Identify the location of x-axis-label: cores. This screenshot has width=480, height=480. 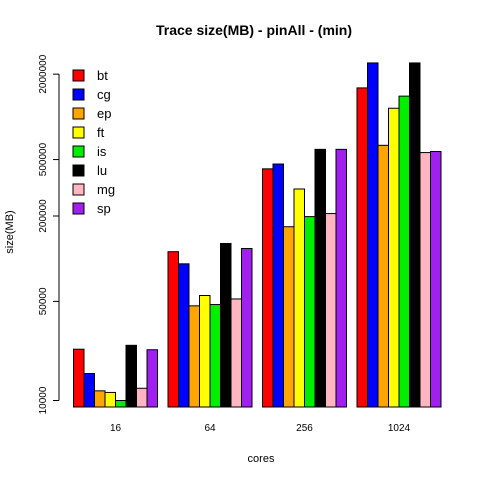
(261, 459).